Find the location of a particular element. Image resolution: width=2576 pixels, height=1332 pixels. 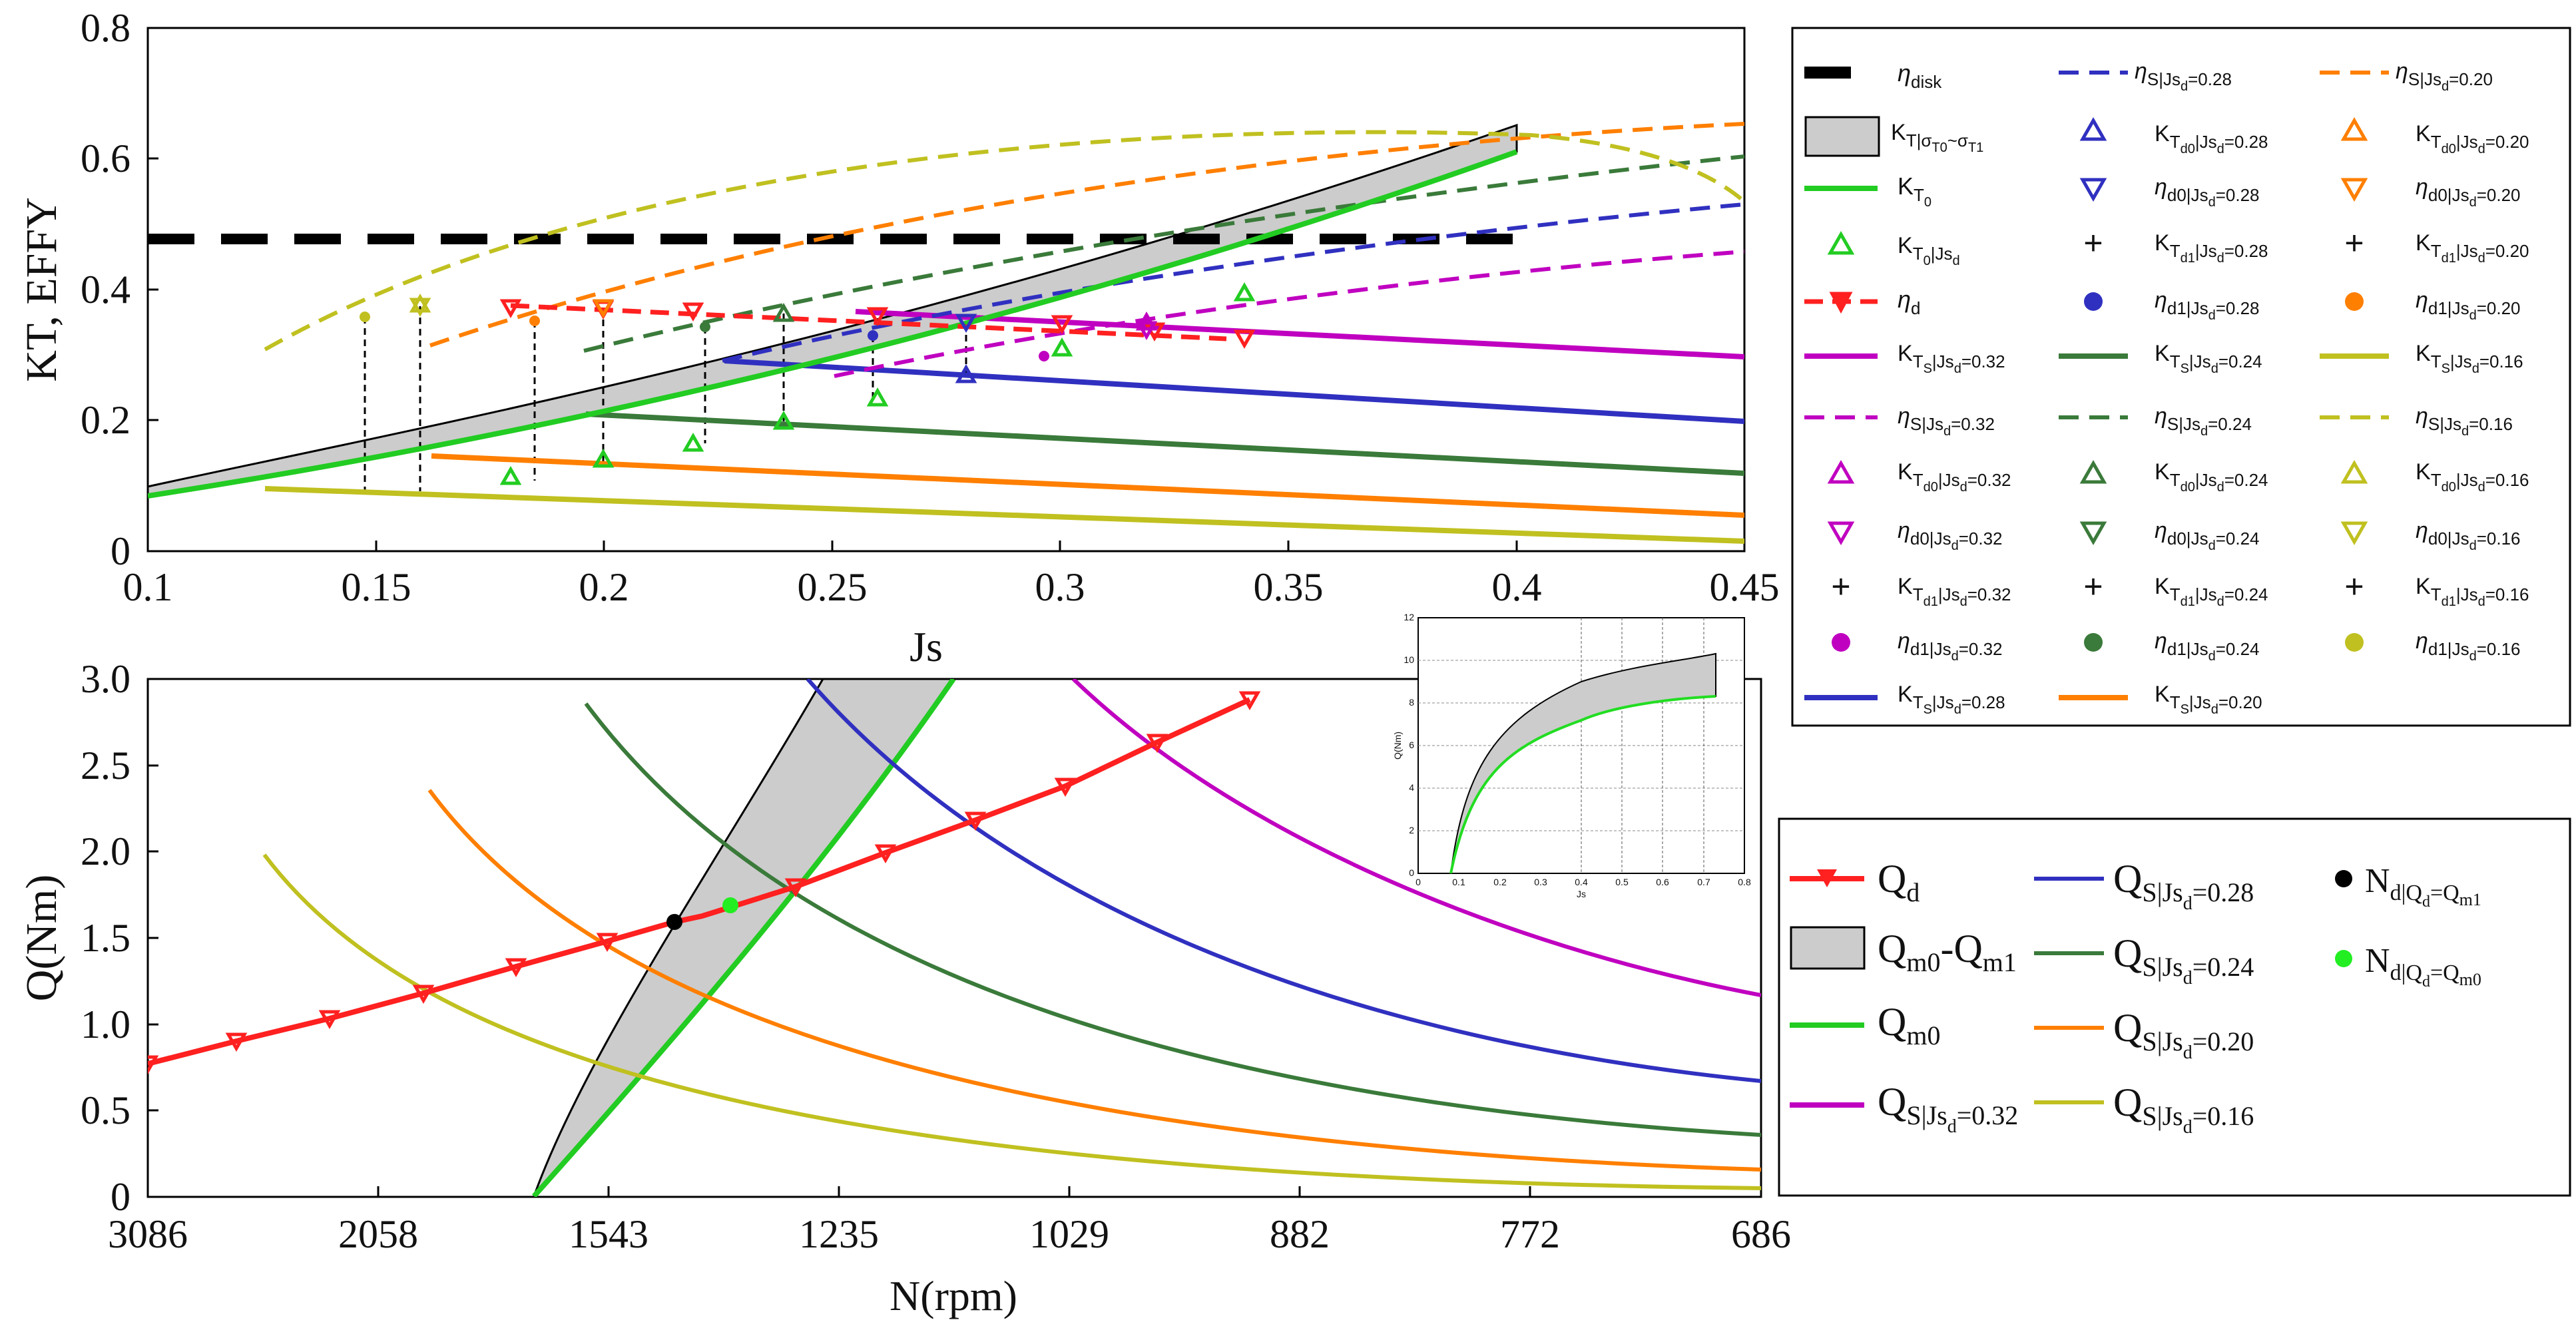

top-y-axis-label: KT, EFFY is located at coordinates (42, 289).